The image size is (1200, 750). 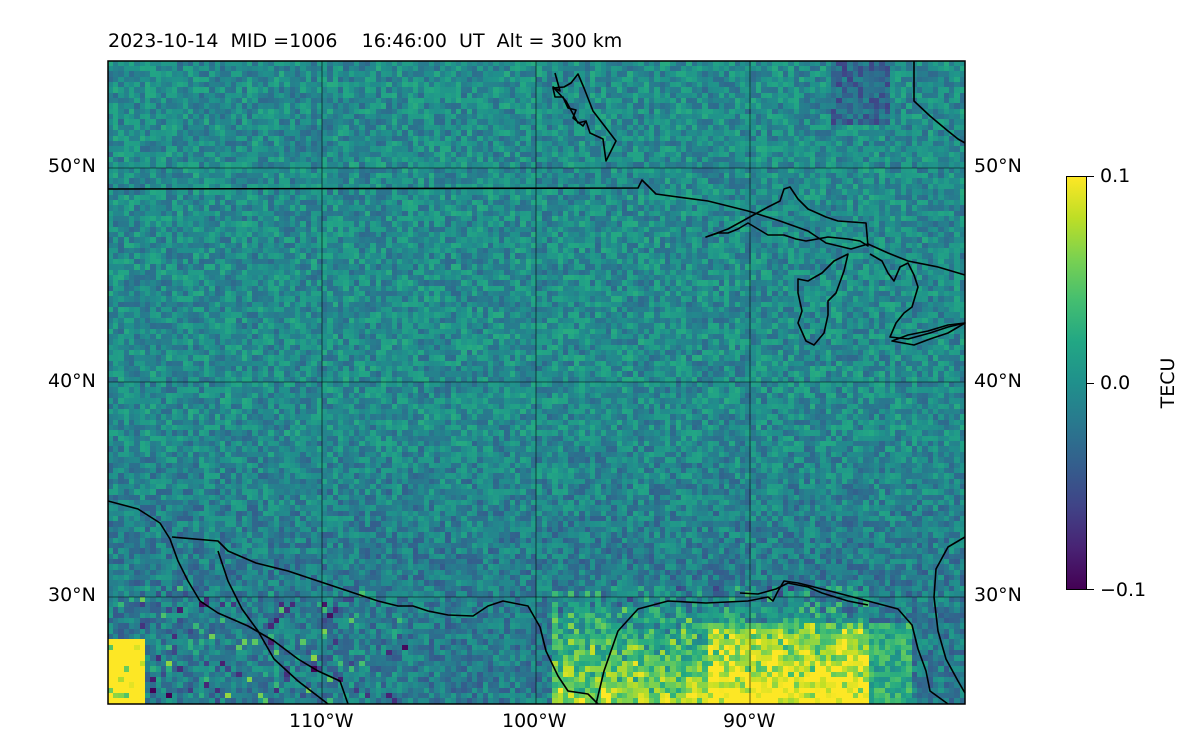 I want to click on lat-label-right-40: 40°N, so click(x=998, y=381).